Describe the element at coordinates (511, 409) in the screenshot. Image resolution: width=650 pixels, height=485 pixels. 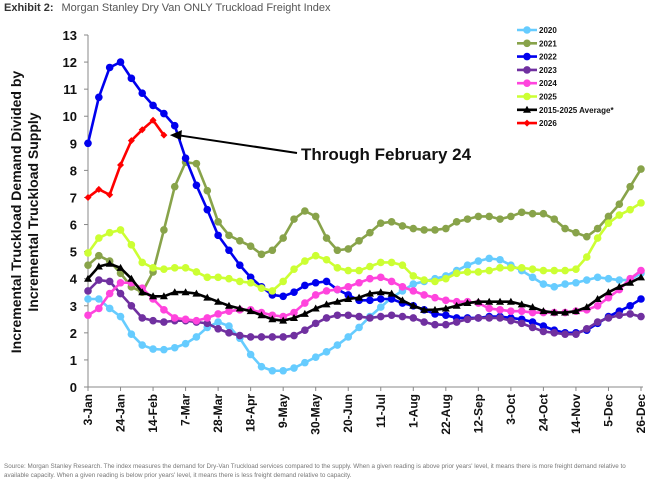
I see `x-tick-label: 3-Oct` at that location.